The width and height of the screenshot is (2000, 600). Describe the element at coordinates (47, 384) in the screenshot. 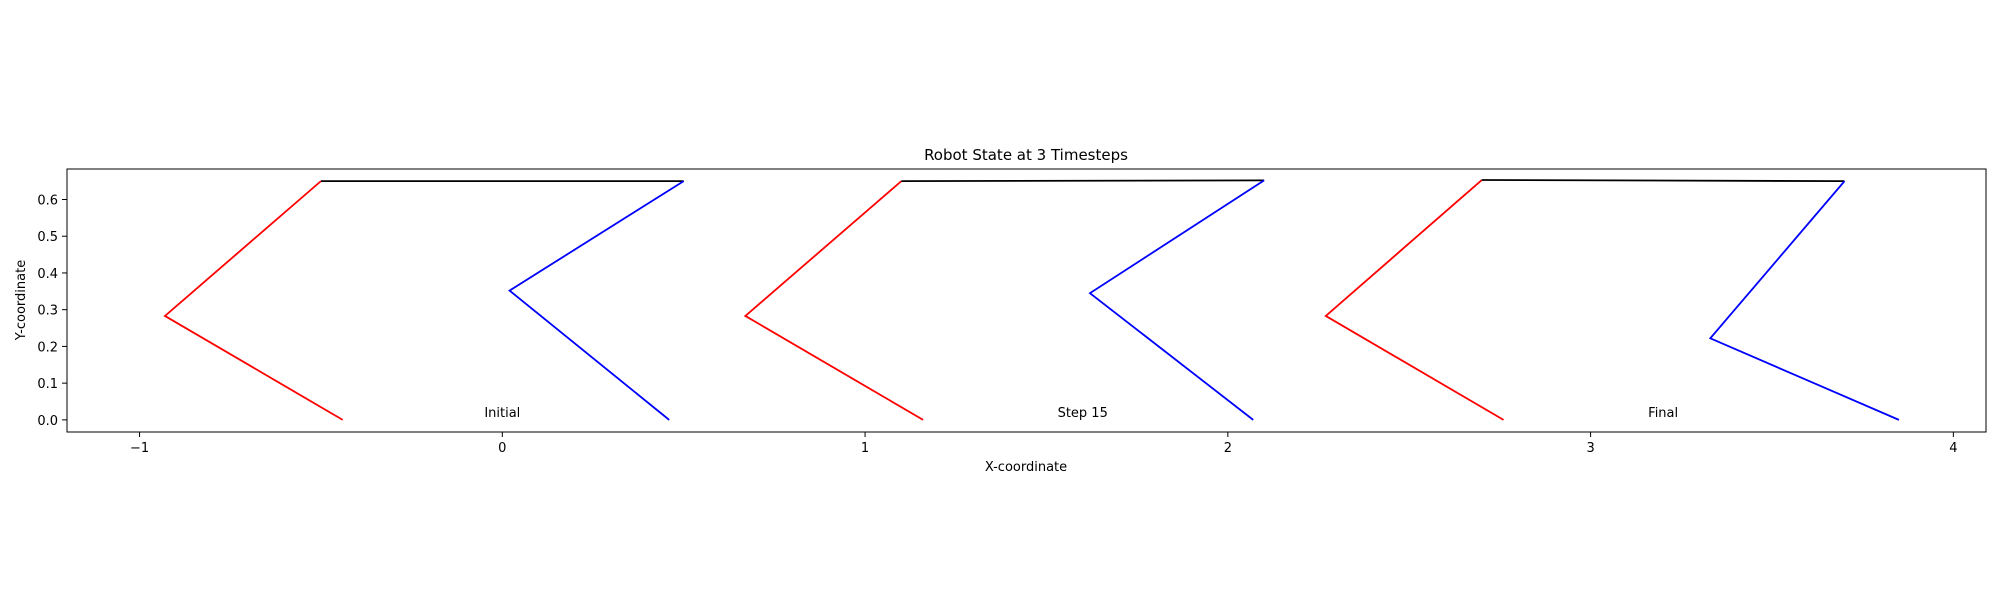

I see `y-tick-label-1: 0.1` at that location.